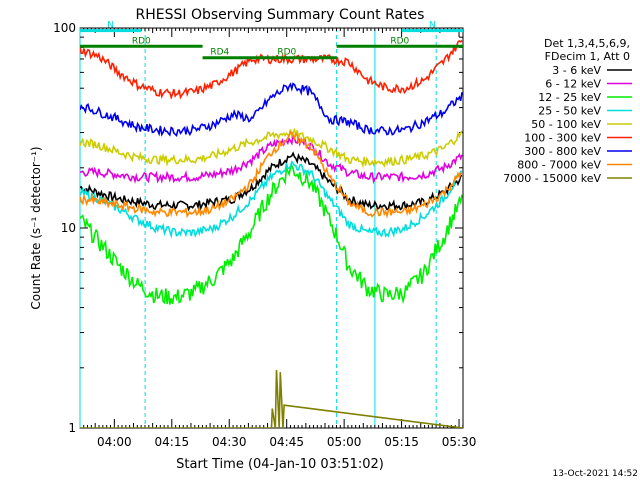  What do you see at coordinates (569, 97) in the screenshot?
I see `legend-label-2: 12 - 25 keV` at bounding box center [569, 97].